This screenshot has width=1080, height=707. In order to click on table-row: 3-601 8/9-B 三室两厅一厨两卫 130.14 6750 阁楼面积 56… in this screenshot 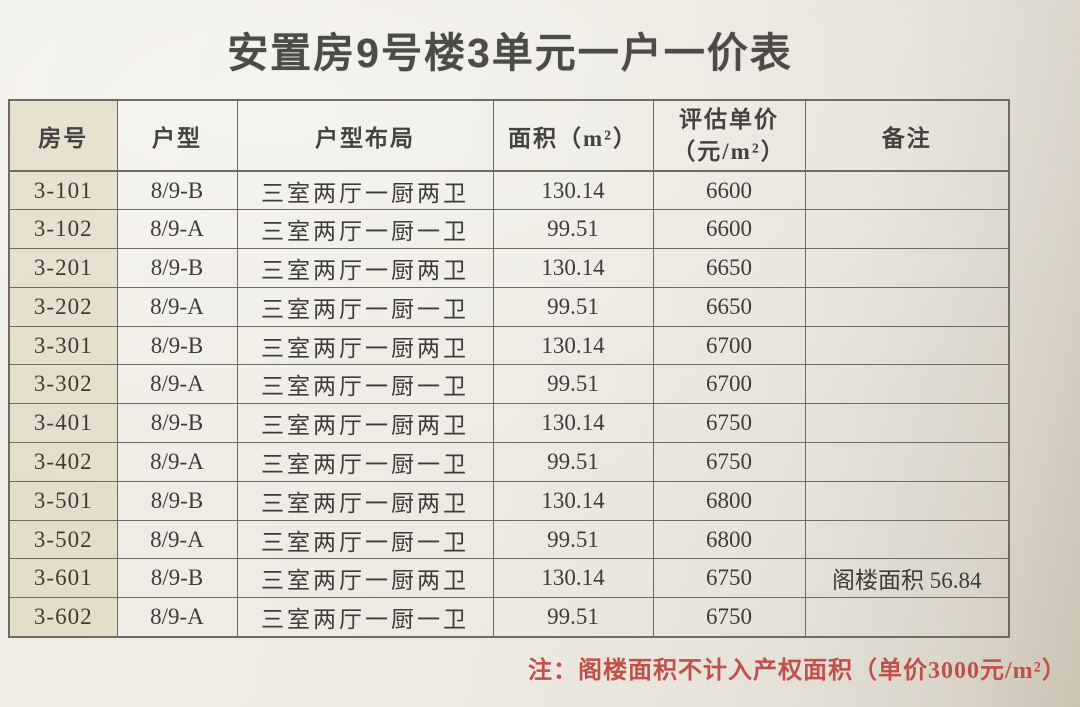, I will do `click(509, 578)`.